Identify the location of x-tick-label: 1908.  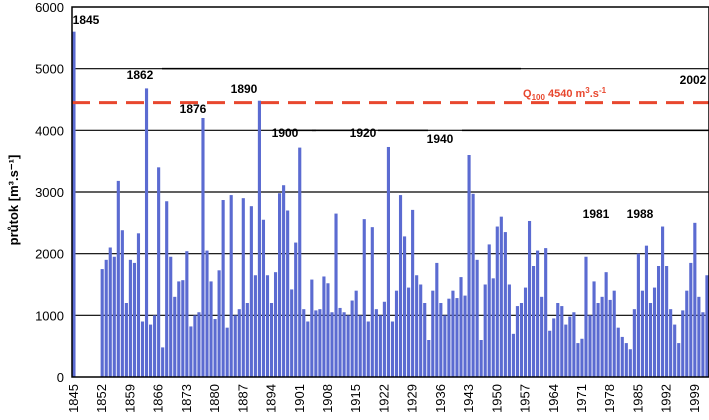
(327, 398).